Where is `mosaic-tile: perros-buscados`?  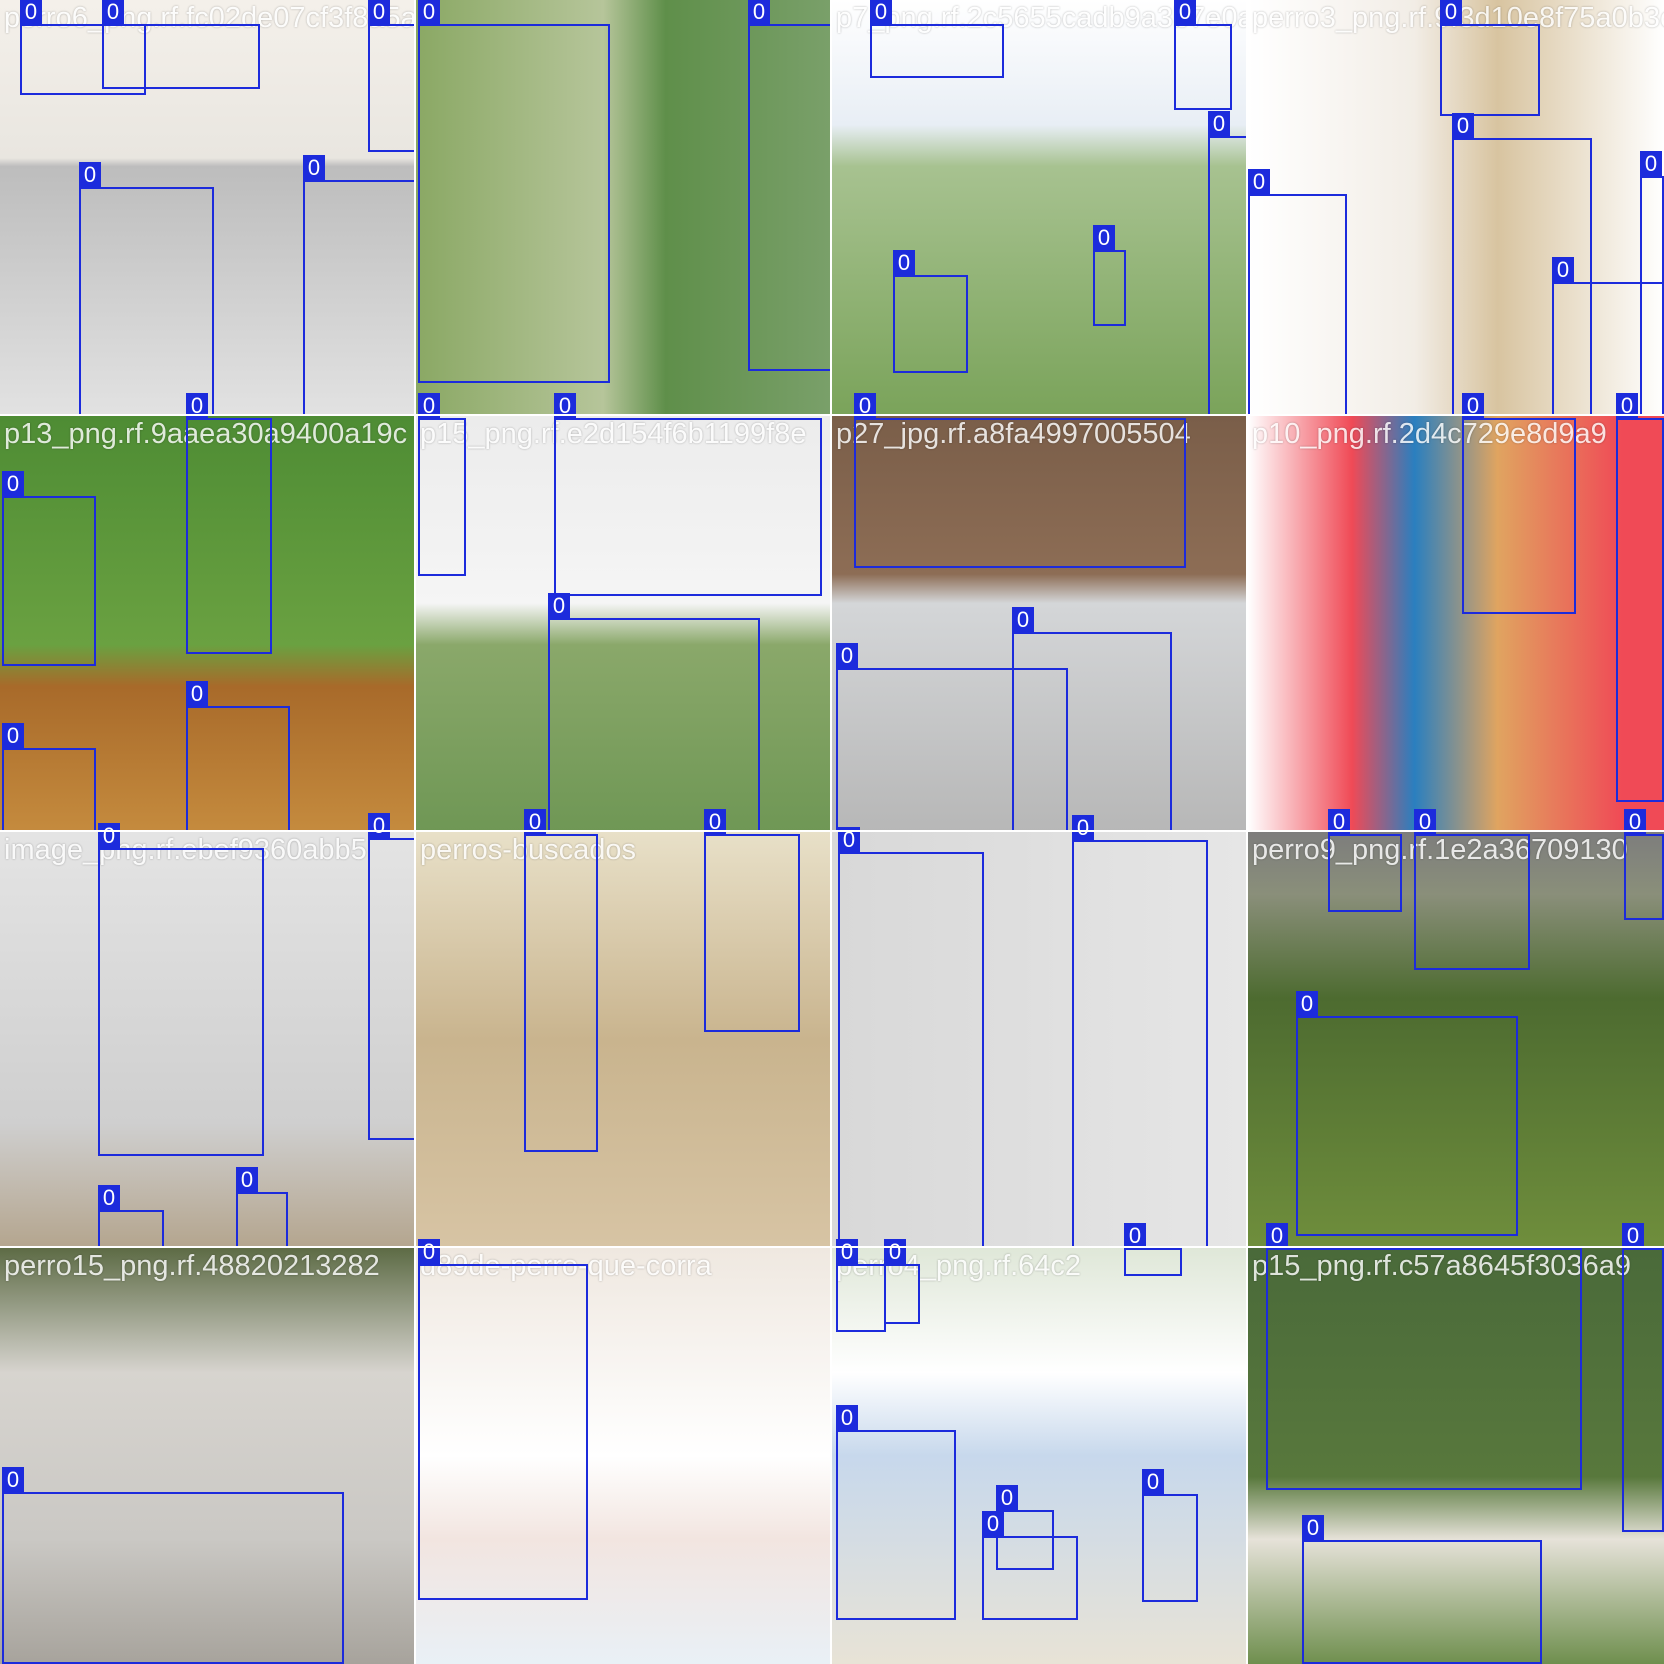
mosaic-tile: perros-buscados is located at coordinates (624, 1040).